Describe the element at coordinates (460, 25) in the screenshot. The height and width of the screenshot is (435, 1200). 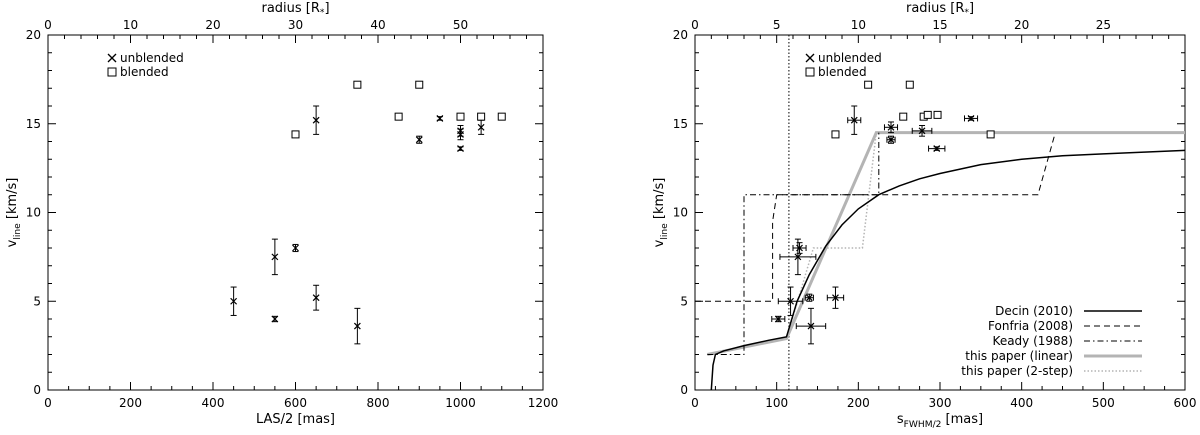
I see `top-tick-label: 50` at that location.